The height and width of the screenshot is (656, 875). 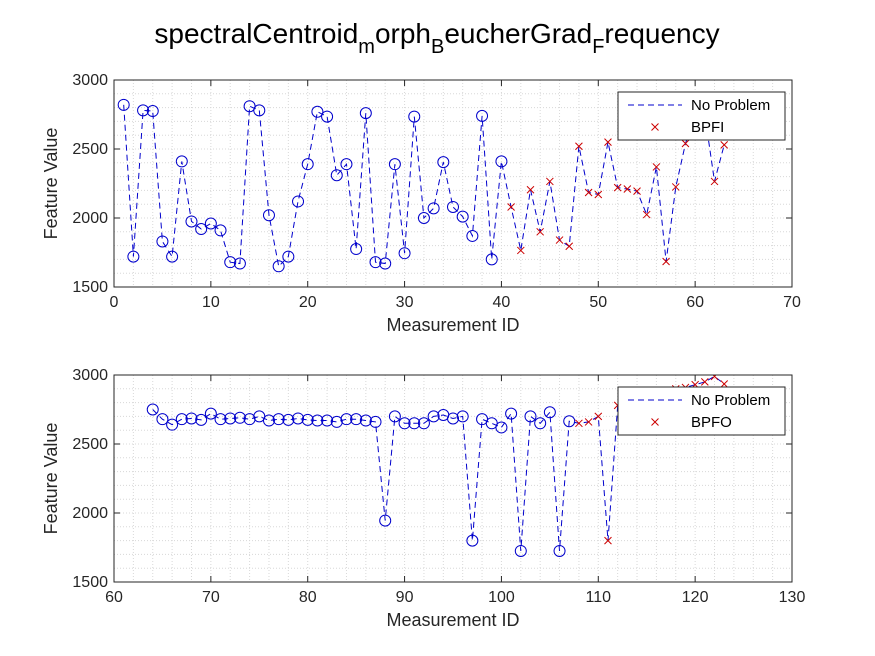 I want to click on x-tick-label: 80, so click(x=308, y=597).